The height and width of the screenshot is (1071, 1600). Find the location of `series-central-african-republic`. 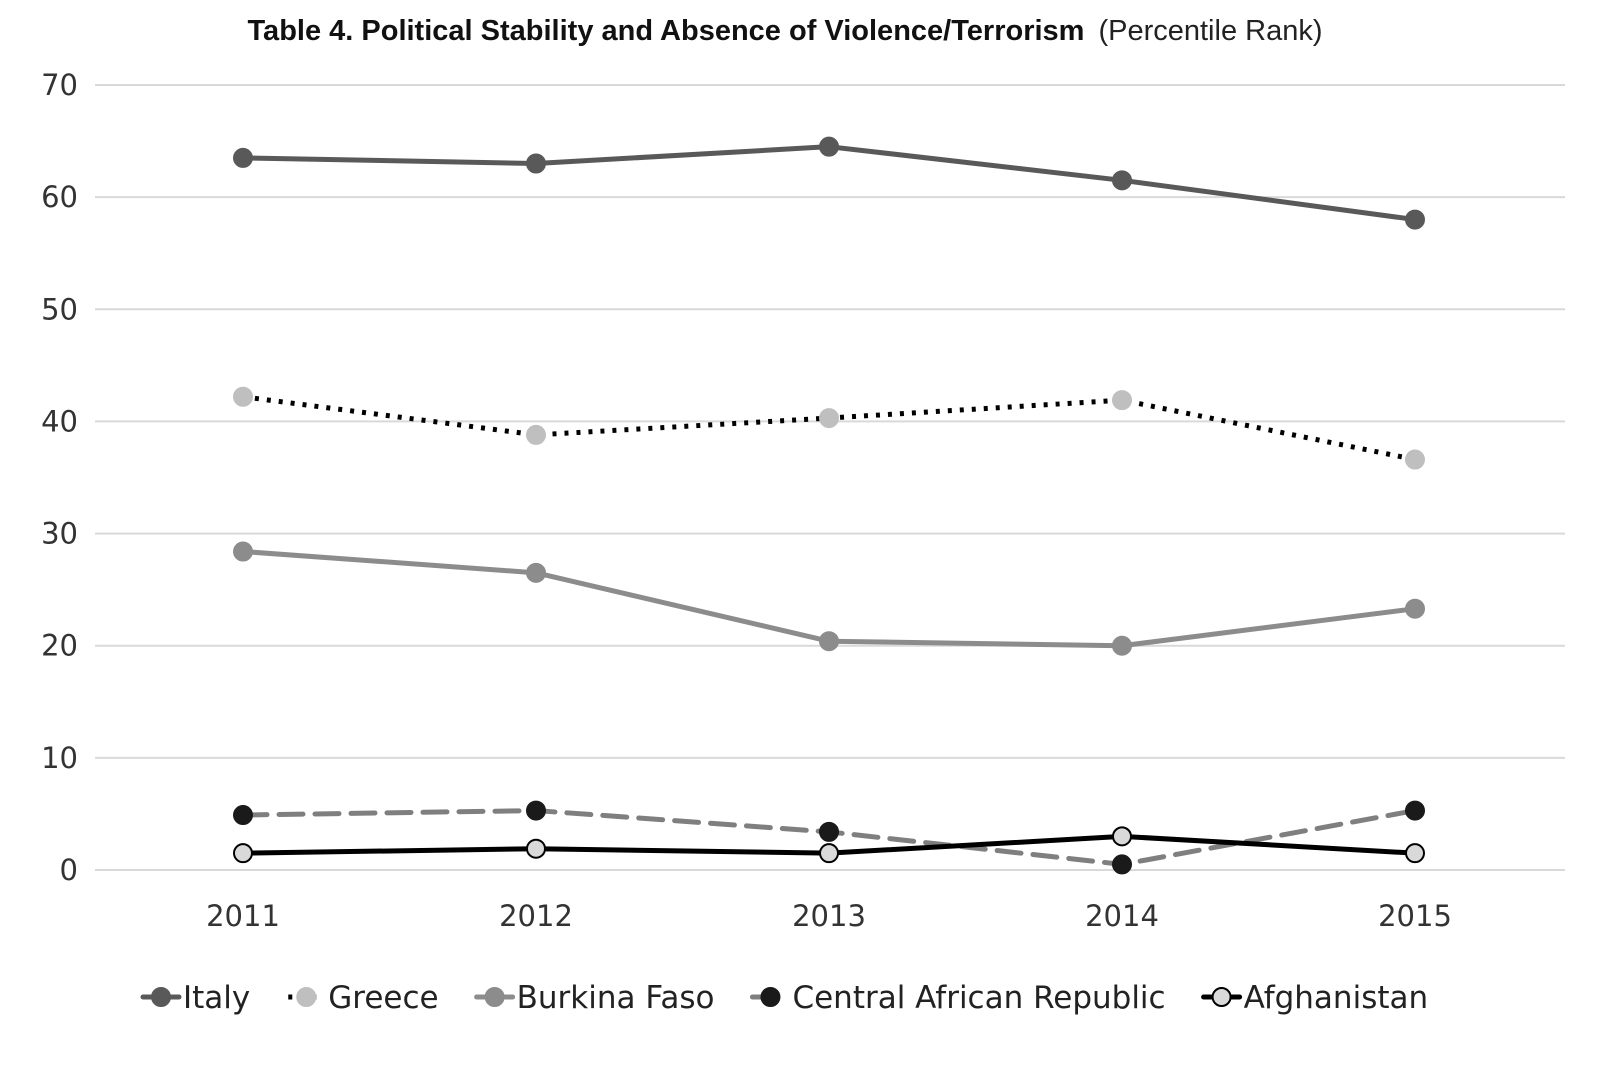

series-central-african-republic is located at coordinates (829, 837).